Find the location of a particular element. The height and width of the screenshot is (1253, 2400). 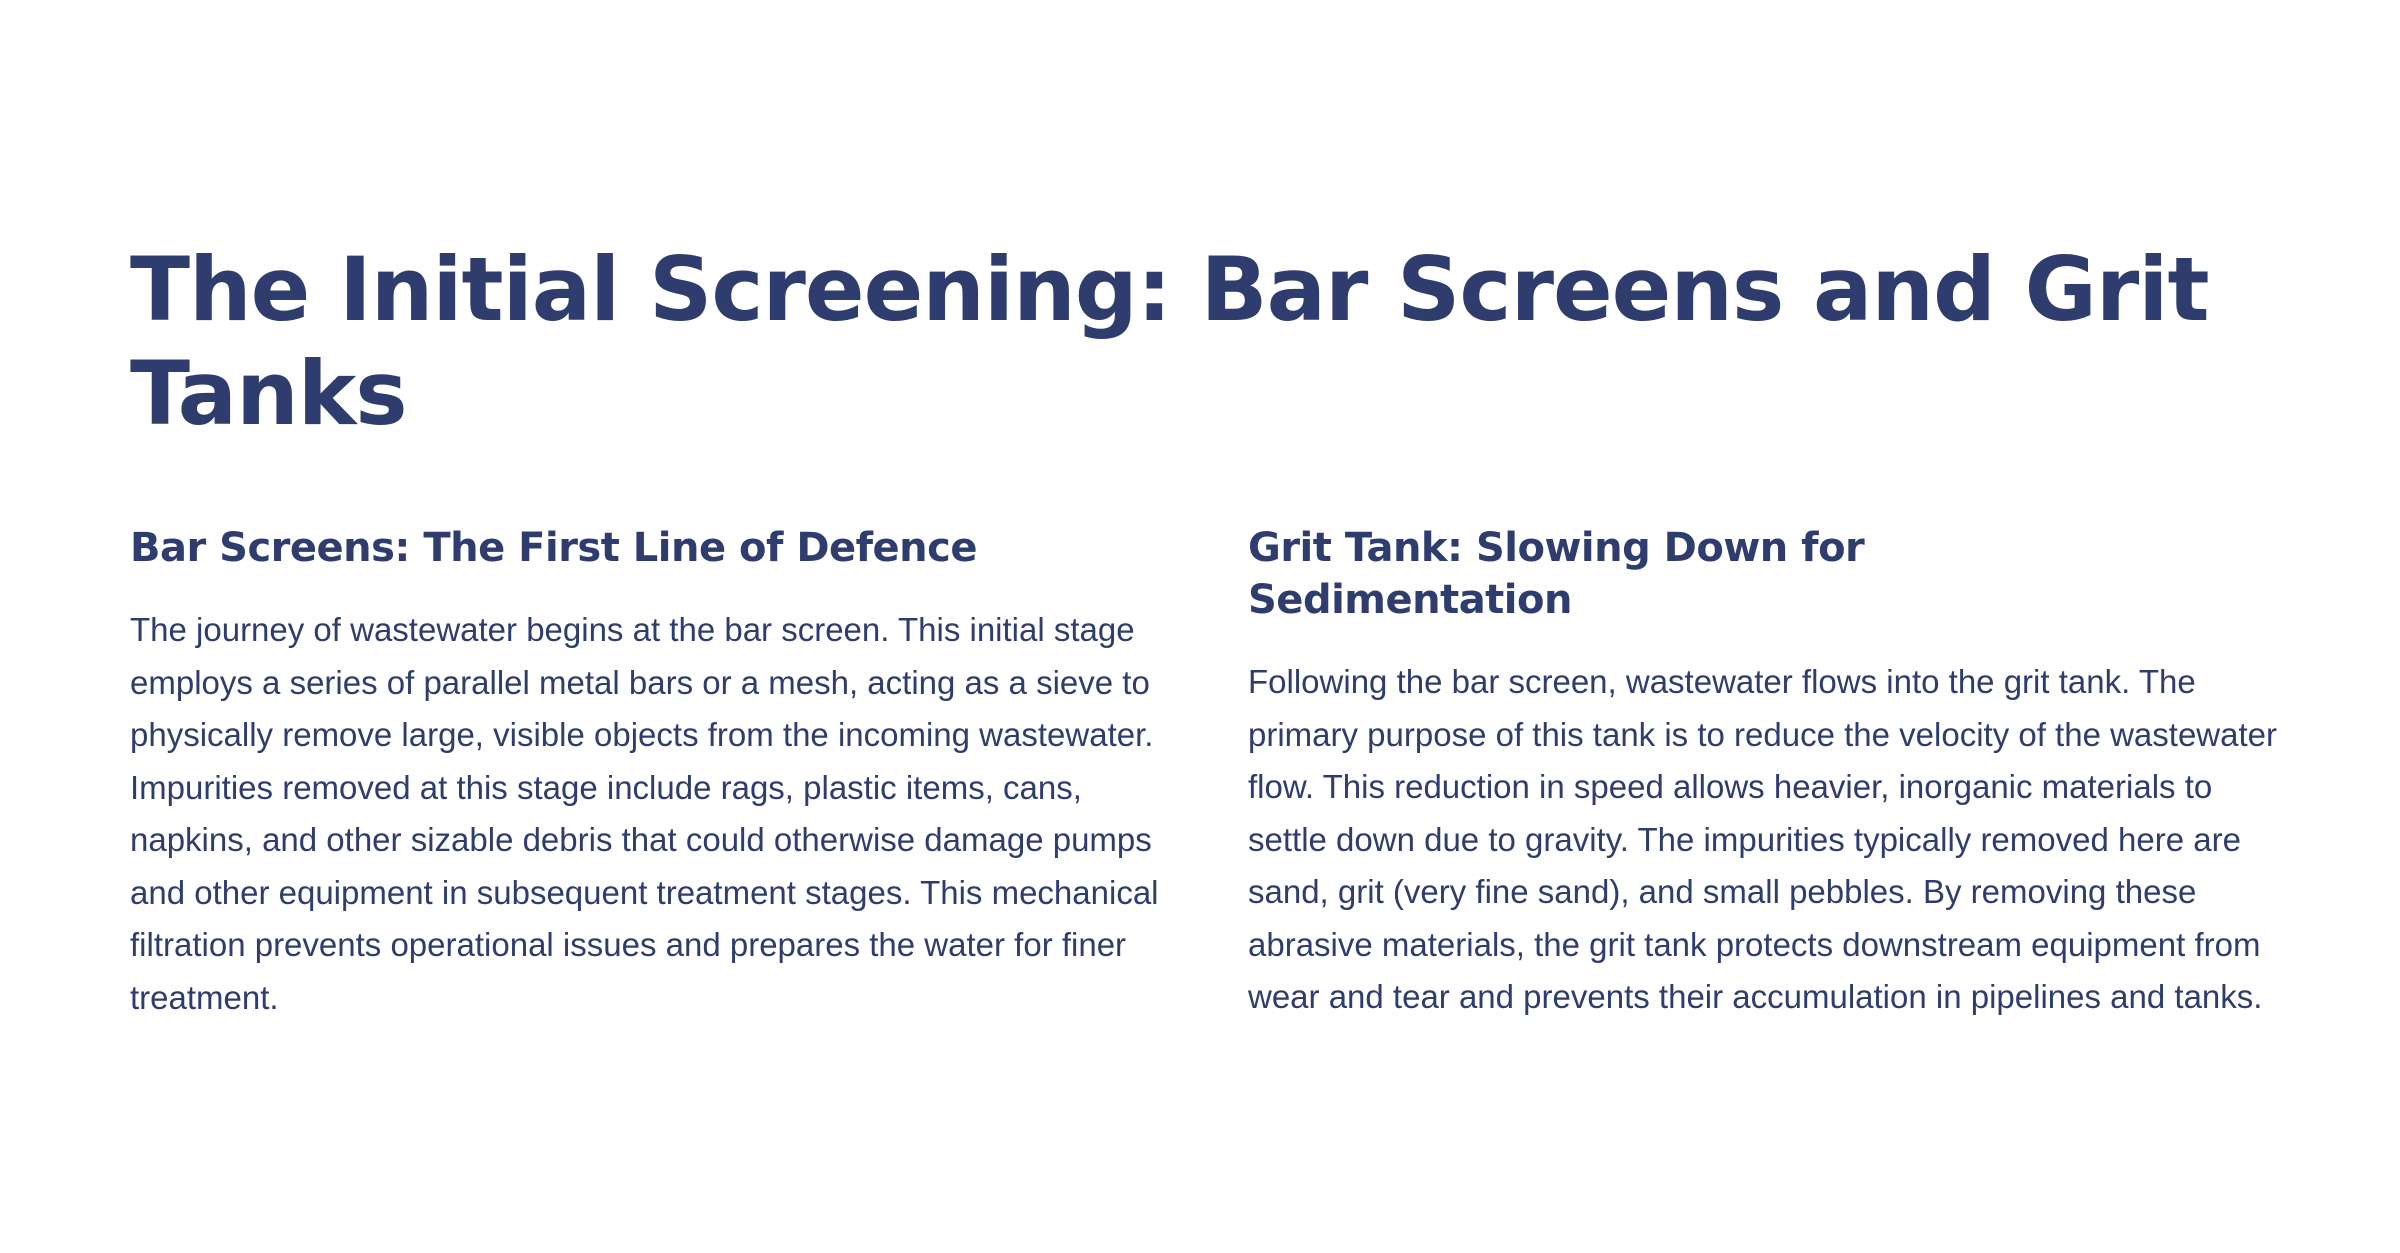

section-heading: Bar Screens: The First Line of Defence is located at coordinates (554, 548).